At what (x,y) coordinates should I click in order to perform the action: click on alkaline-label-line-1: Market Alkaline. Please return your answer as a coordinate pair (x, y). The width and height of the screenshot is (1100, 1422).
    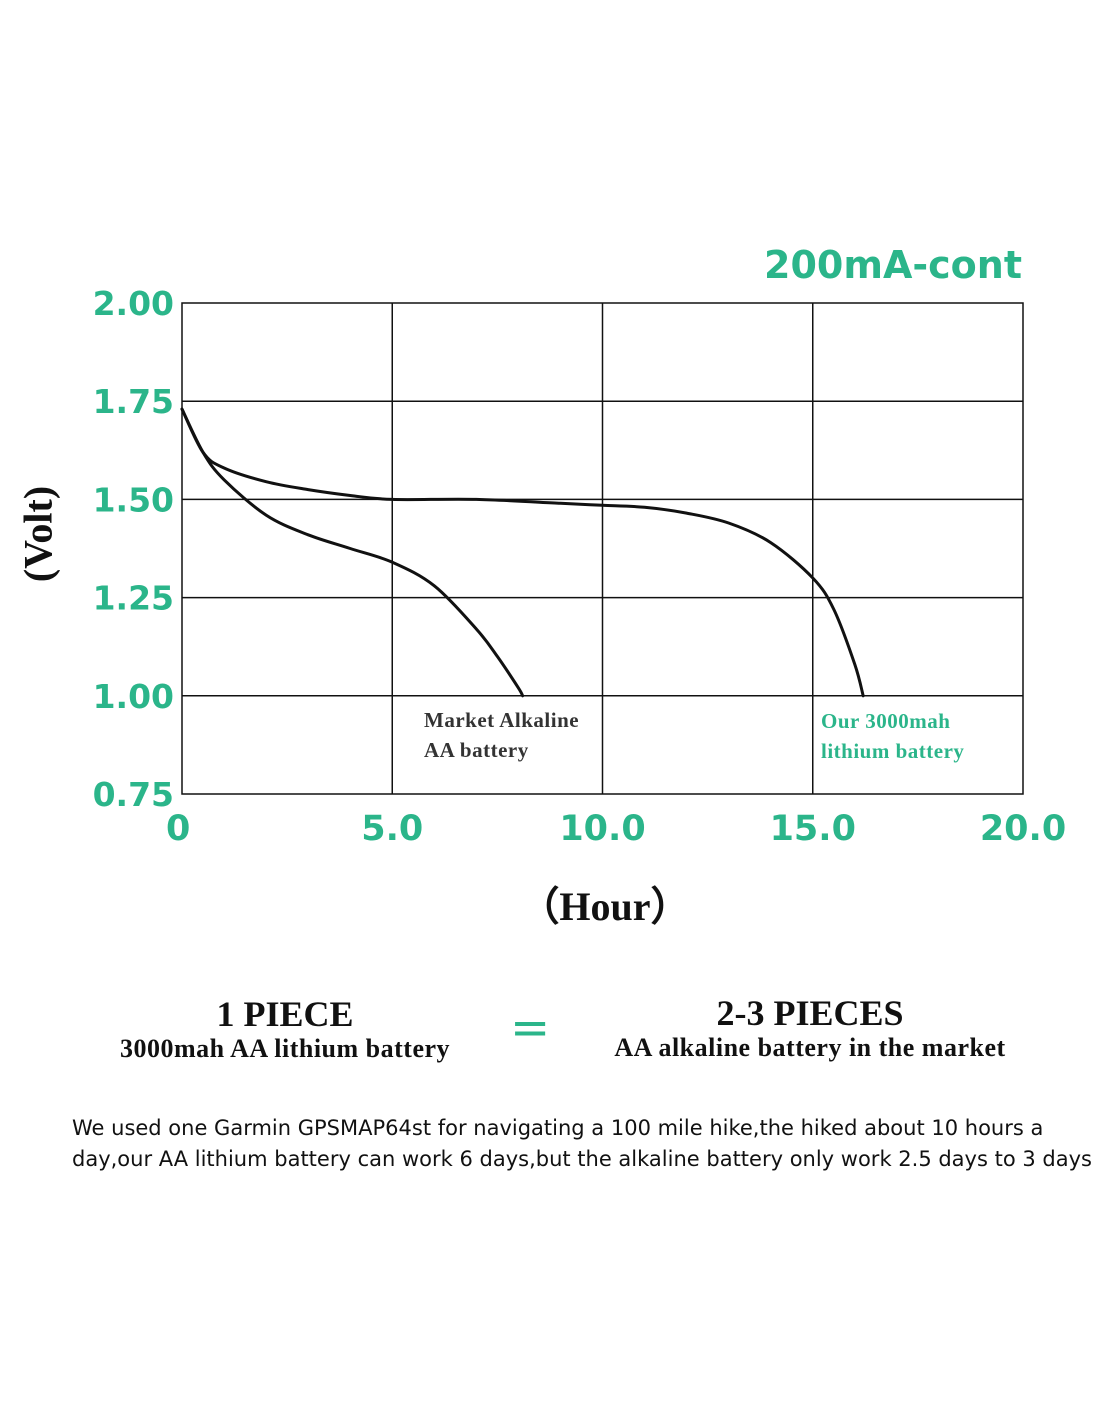
    Looking at the image, I should click on (502, 720).